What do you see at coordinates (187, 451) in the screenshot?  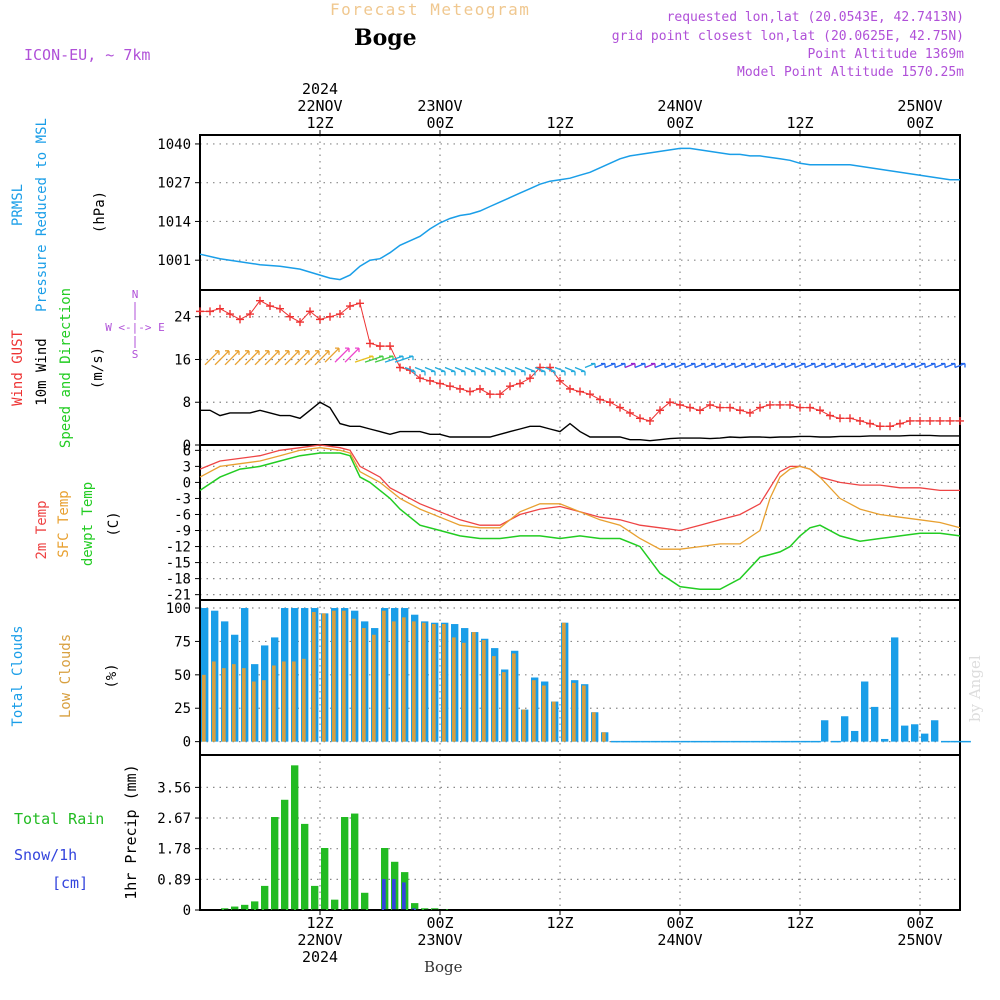 I see `y-tick-label: 6` at bounding box center [187, 451].